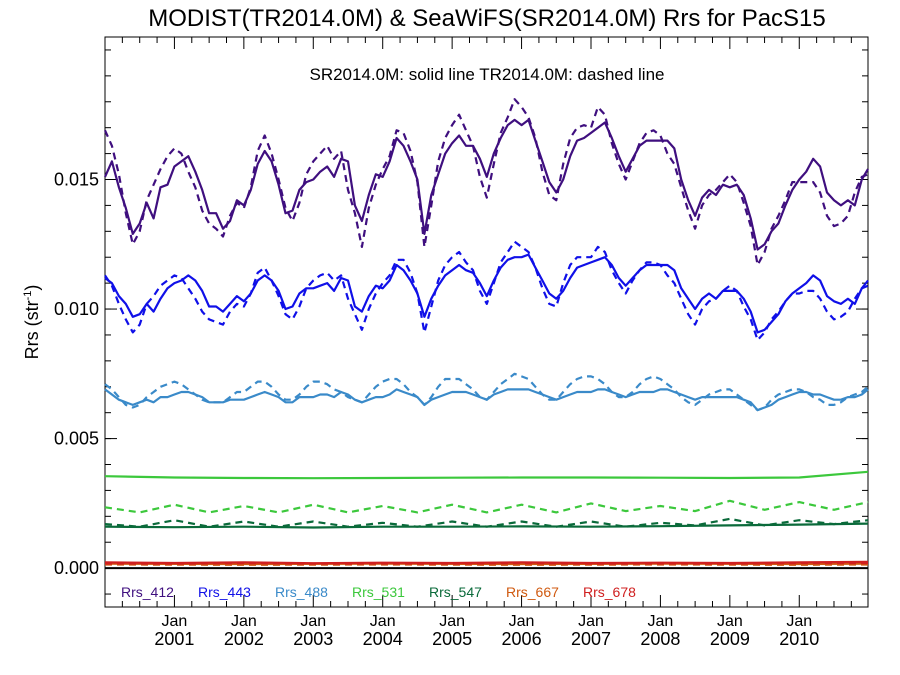 This screenshot has height=675, width=900. Describe the element at coordinates (76, 568) in the screenshot. I see `y-tick-label: 0.000` at that location.